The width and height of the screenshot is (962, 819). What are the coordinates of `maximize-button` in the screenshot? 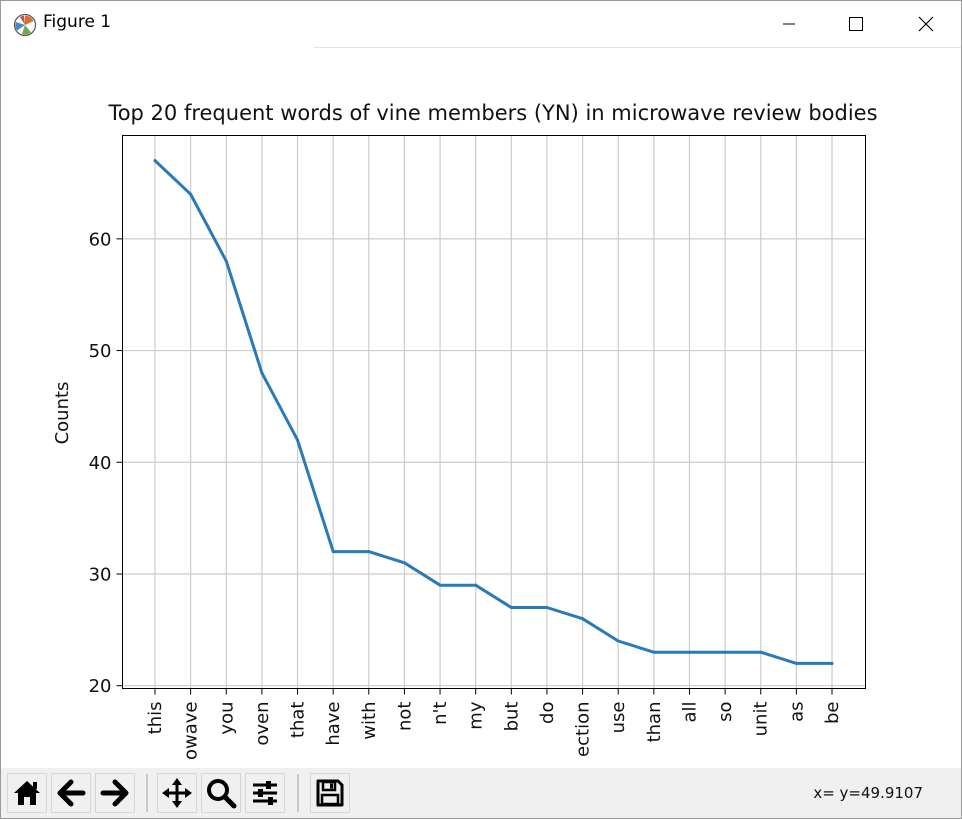 It's located at (856, 24).